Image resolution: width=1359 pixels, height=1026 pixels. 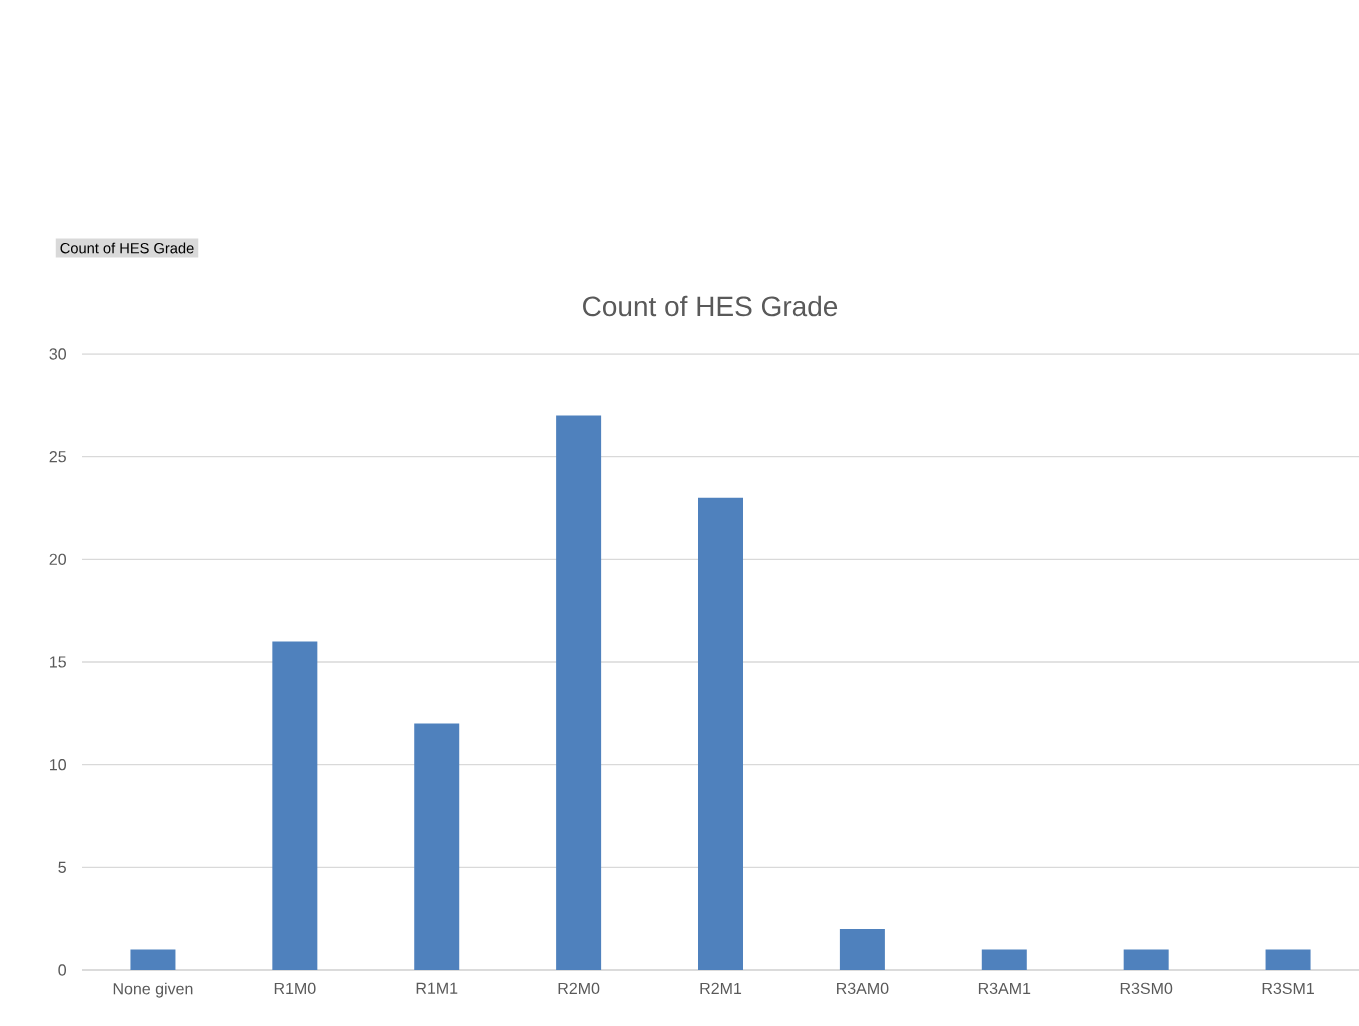 I want to click on x-tick-label: R3AM1, so click(x=1004, y=988).